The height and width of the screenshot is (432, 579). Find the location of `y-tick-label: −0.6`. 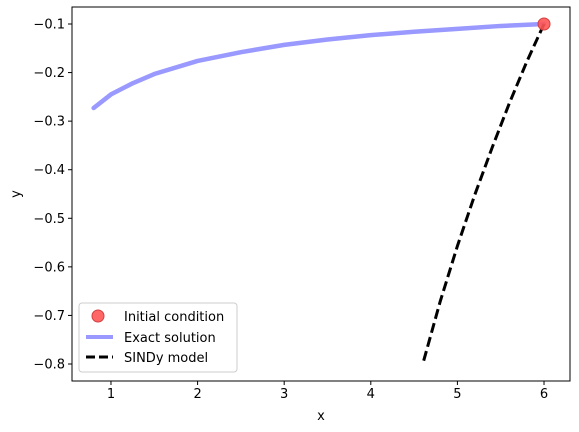

y-tick-label: −0.6 is located at coordinates (49, 267).